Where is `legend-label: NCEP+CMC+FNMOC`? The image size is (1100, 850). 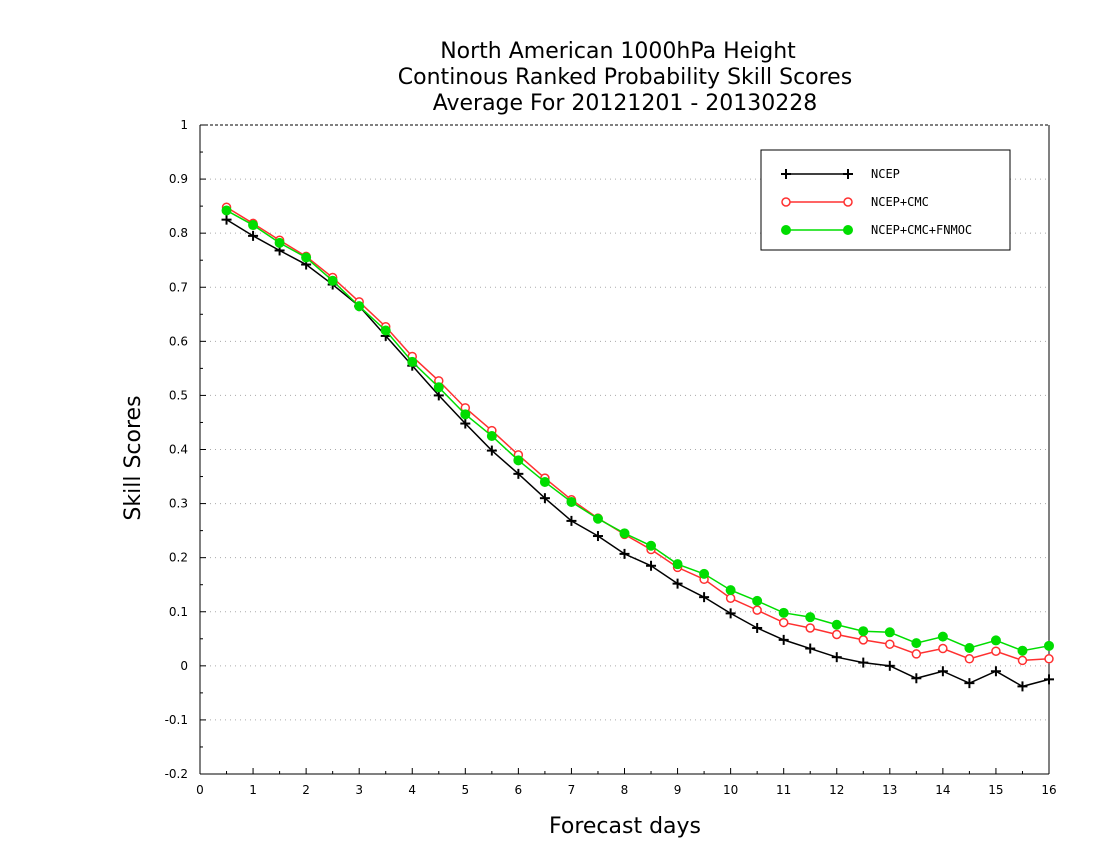
legend-label: NCEP+CMC+FNMOC is located at coordinates (921, 230).